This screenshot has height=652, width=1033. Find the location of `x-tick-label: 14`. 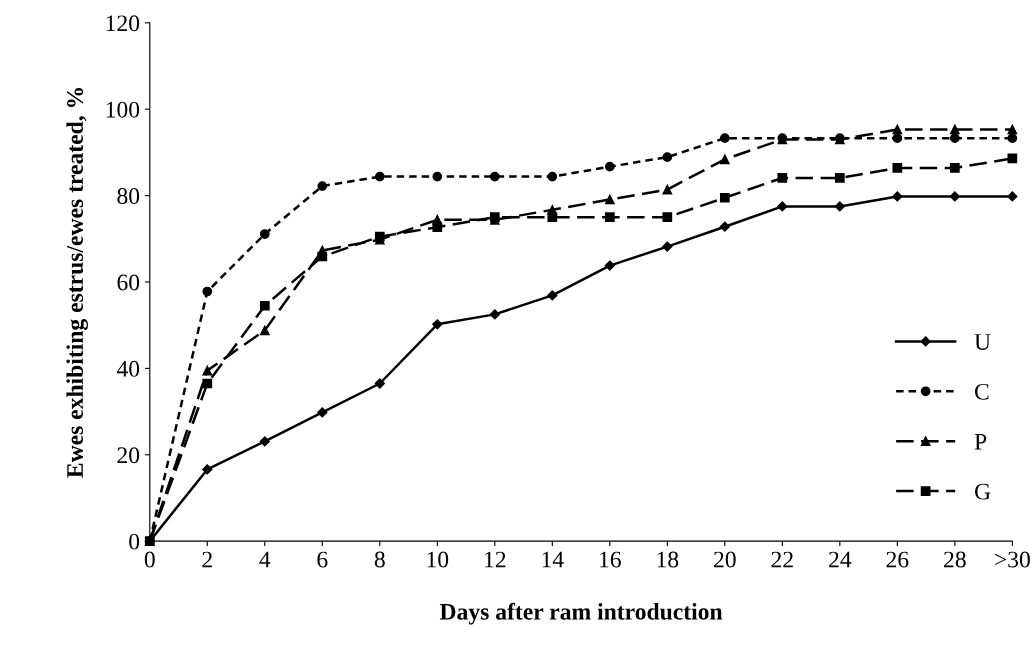

x-tick-label: 14 is located at coordinates (553, 559).